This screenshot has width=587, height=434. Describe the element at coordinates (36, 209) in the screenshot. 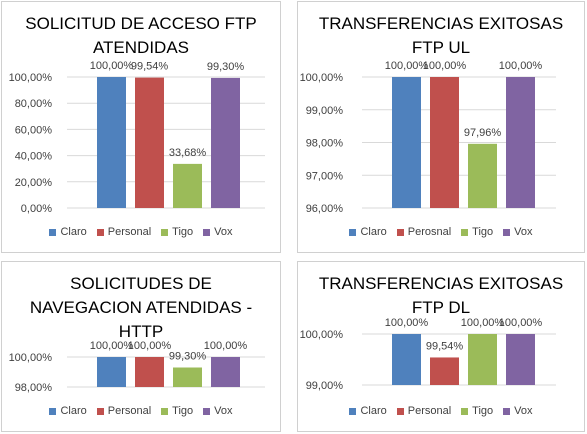

I see `y-tick-label: 0,00%` at that location.